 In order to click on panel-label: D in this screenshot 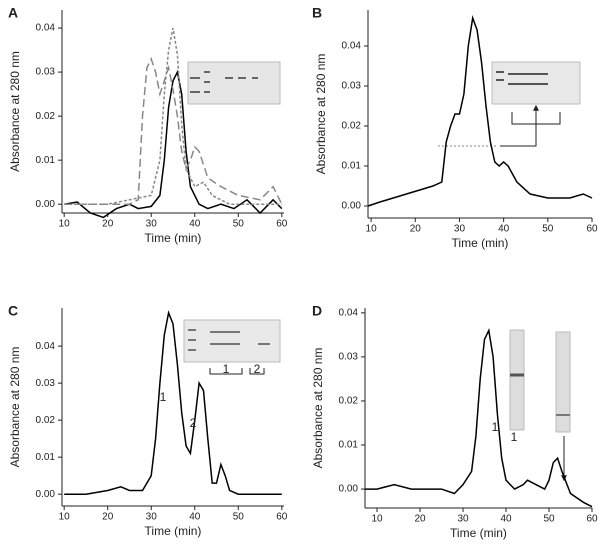, I will do `click(317, 311)`.